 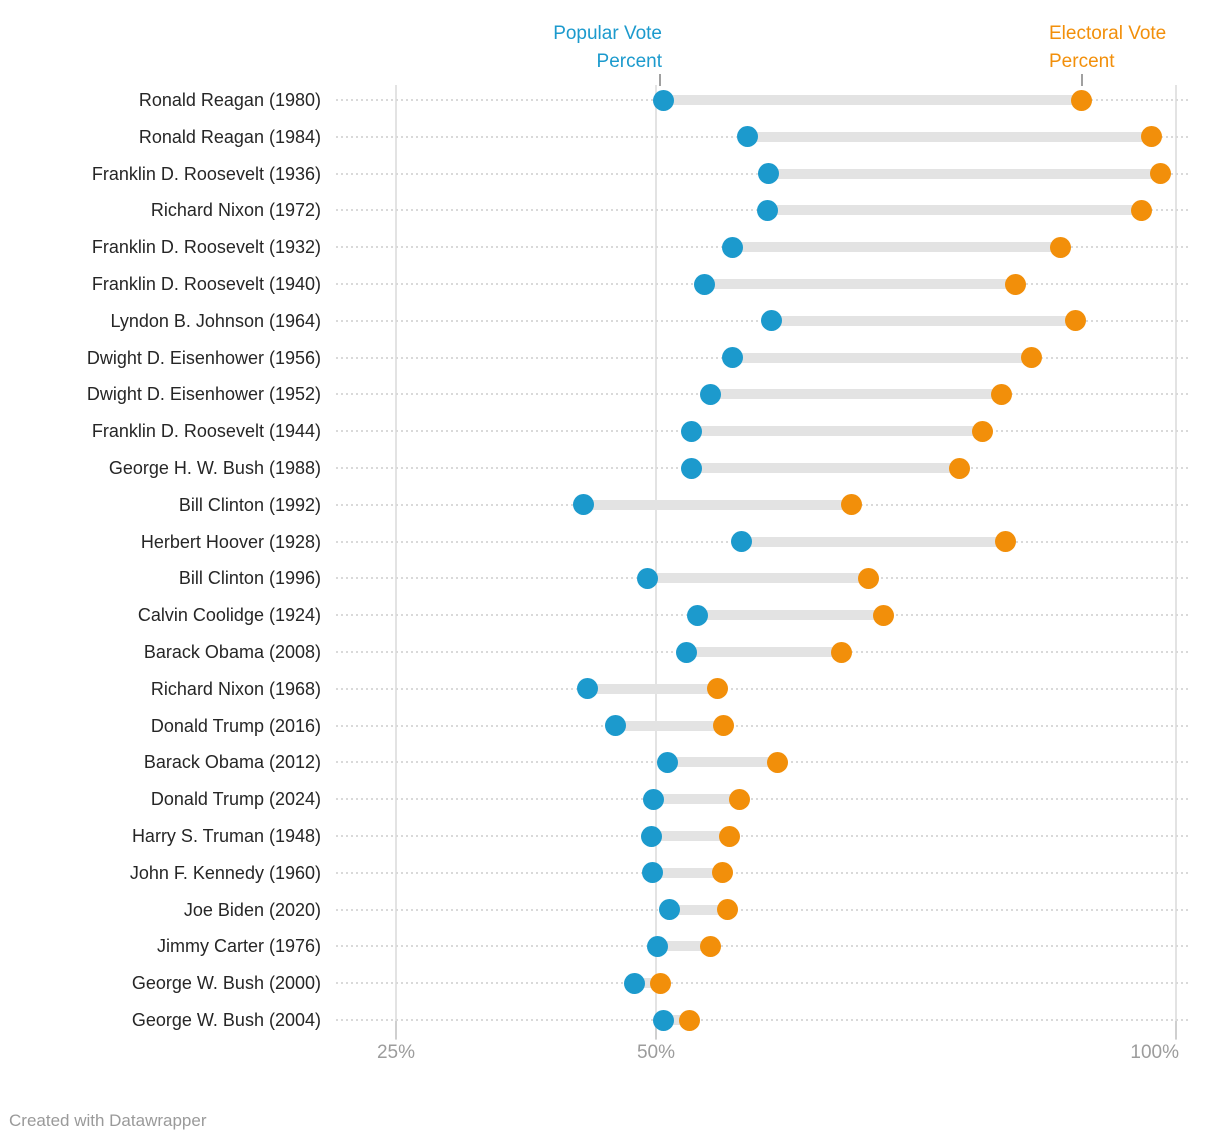 I want to click on row-label: John F. Kennedy (1960), so click(x=225, y=872).